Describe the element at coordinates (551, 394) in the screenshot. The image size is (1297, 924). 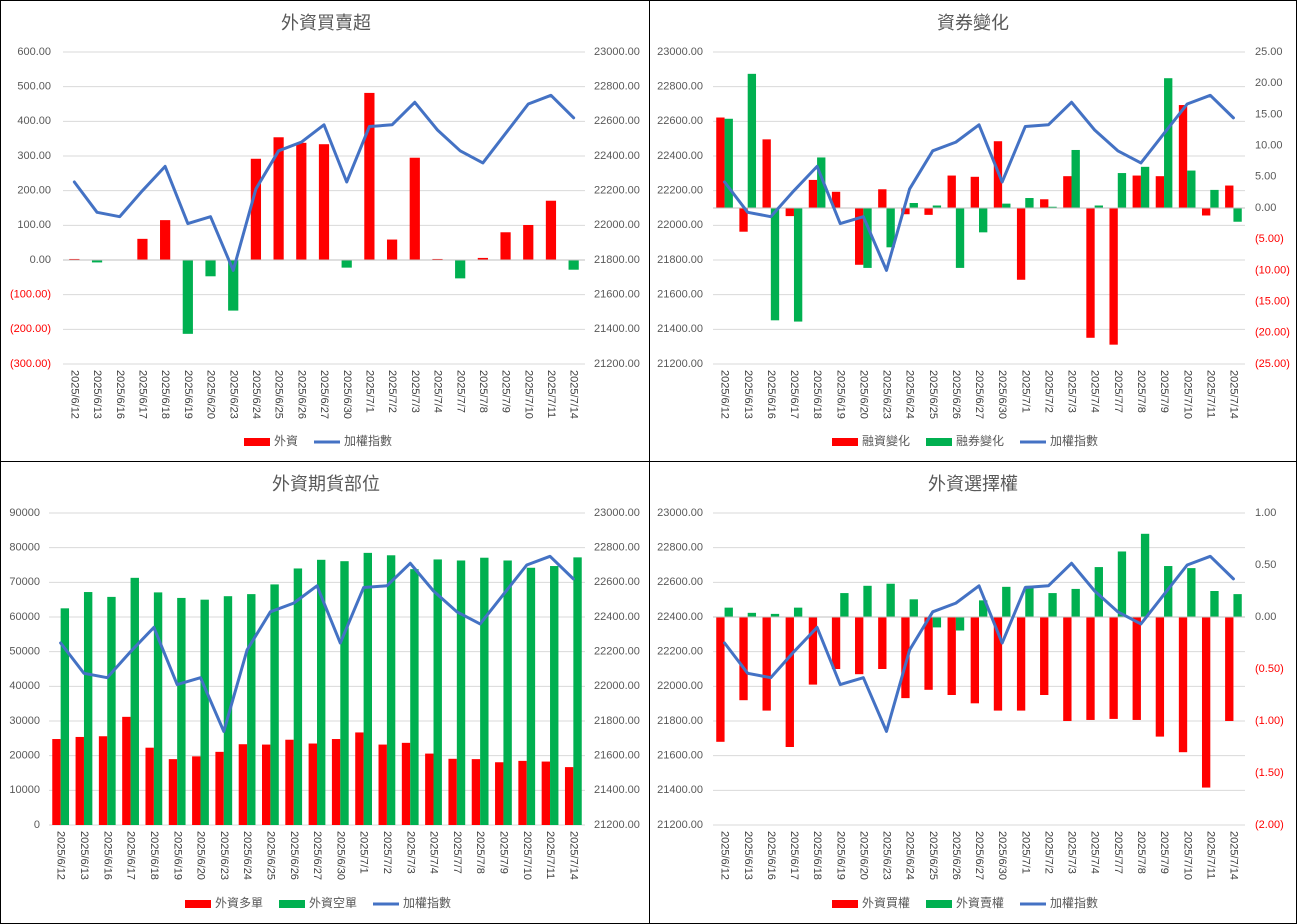
I see `x-tick: 2025/7/11` at that location.